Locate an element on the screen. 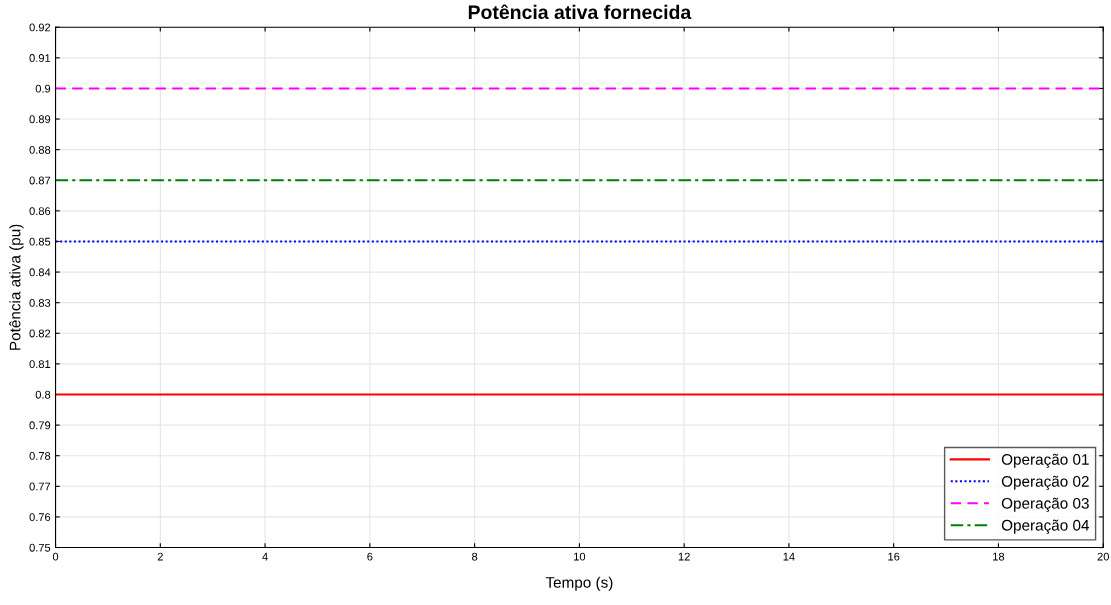 The image size is (1111, 605). y-tick-label: 0.79 is located at coordinates (40, 425).